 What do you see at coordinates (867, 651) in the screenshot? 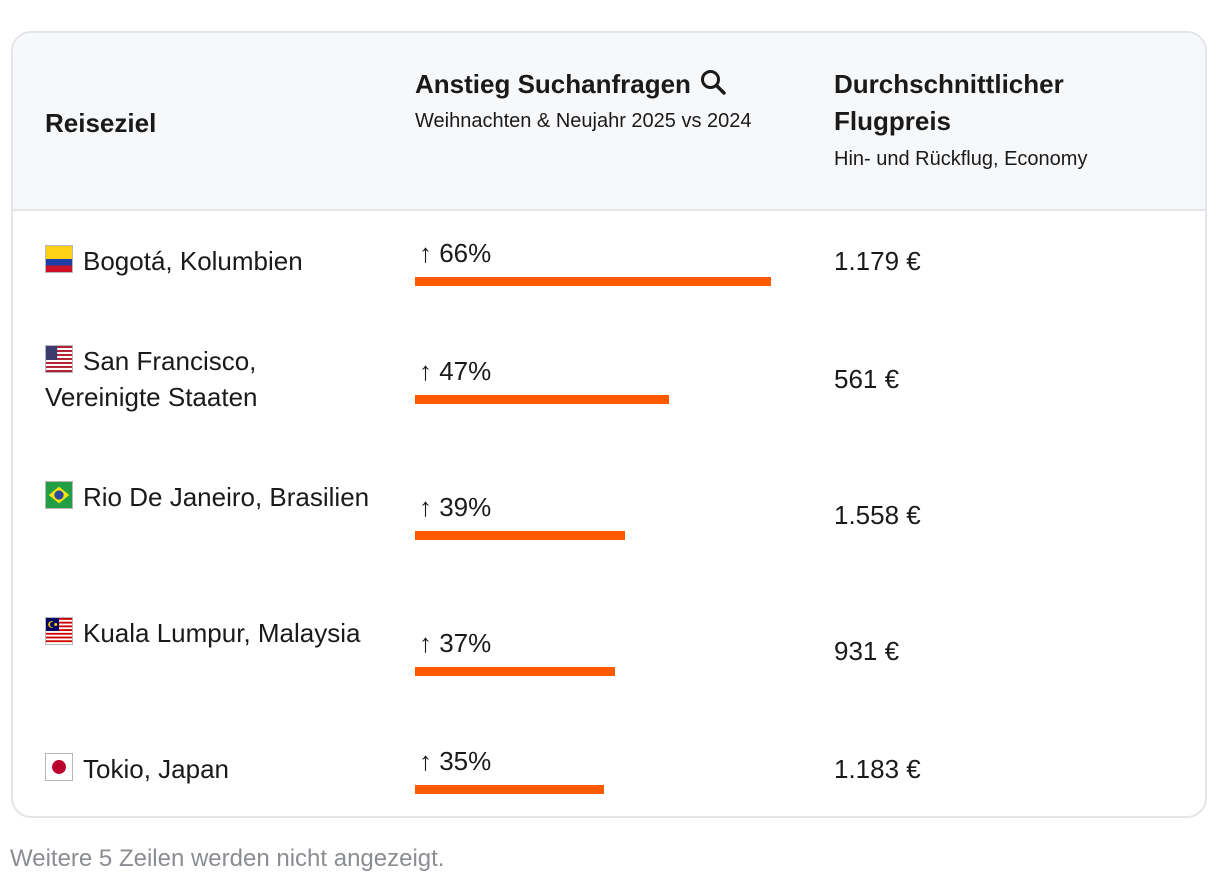
I see `price-value: 931 €` at bounding box center [867, 651].